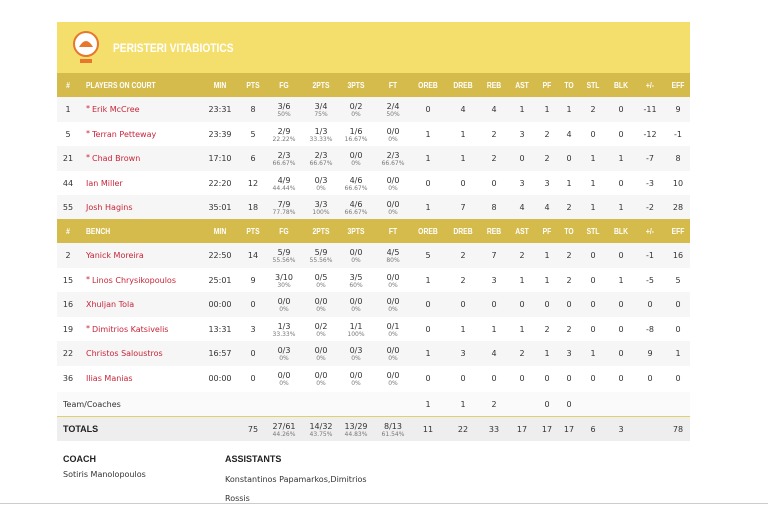 The image size is (768, 508). What do you see at coordinates (124, 353) in the screenshot?
I see `player-name: Christos Saloustros` at bounding box center [124, 353].